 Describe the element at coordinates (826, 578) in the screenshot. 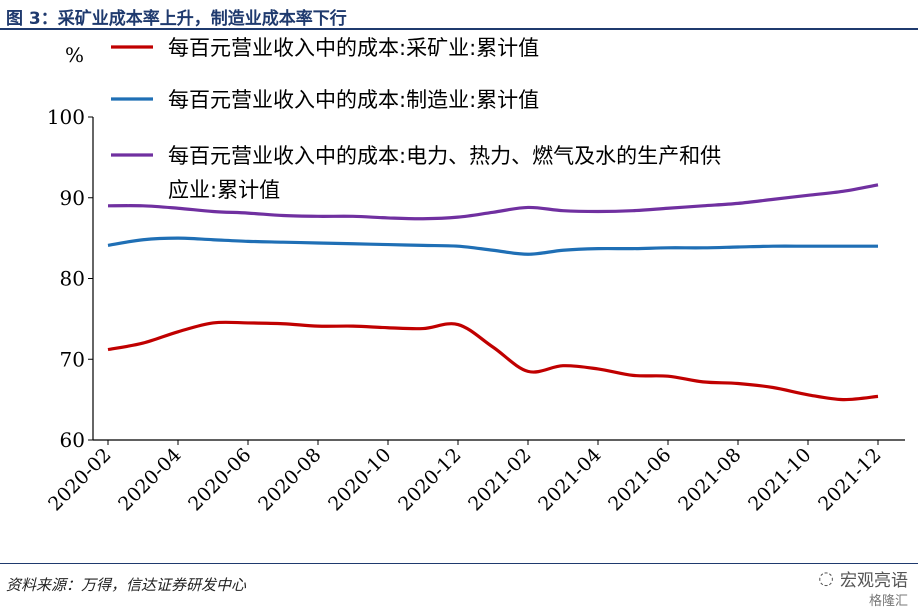

I see `wechat-icon: ◌` at that location.